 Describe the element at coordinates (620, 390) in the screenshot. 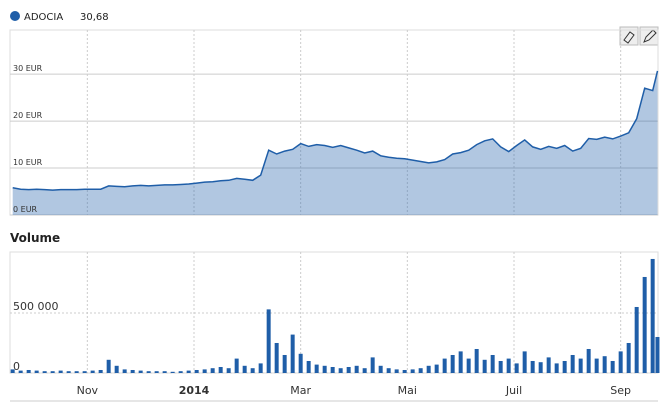

I see `x-tick-label: Sep` at that location.